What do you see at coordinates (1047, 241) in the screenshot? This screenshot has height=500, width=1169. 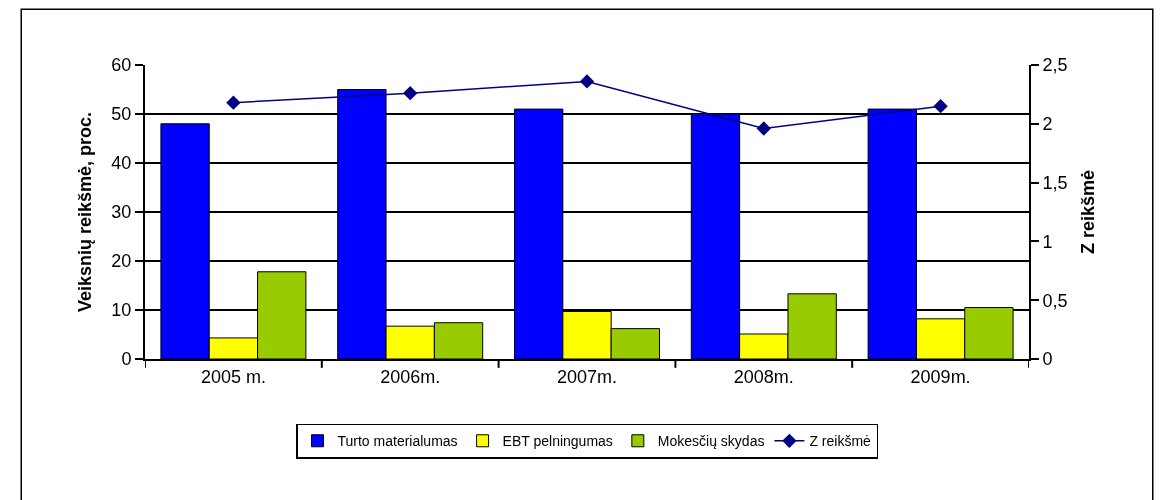 I see `y2-tick-label: 1` at bounding box center [1047, 241].